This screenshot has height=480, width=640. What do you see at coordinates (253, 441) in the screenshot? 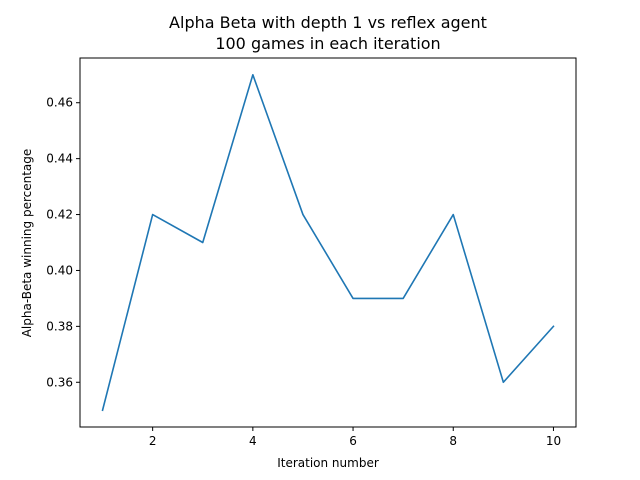
I see `x-tick-label: 4` at bounding box center [253, 441].